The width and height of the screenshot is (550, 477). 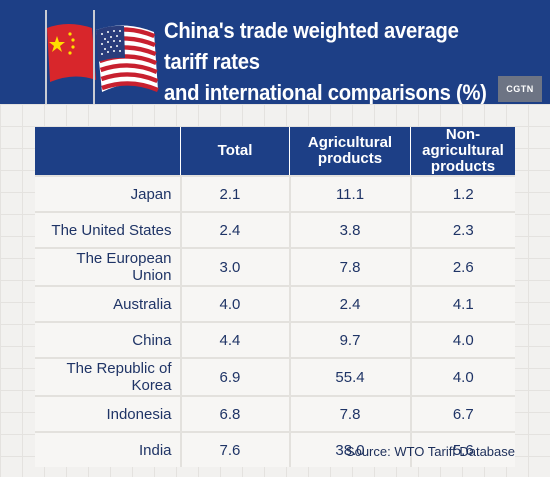 What do you see at coordinates (108, 339) in the screenshot?
I see `country-cell: China` at bounding box center [108, 339].